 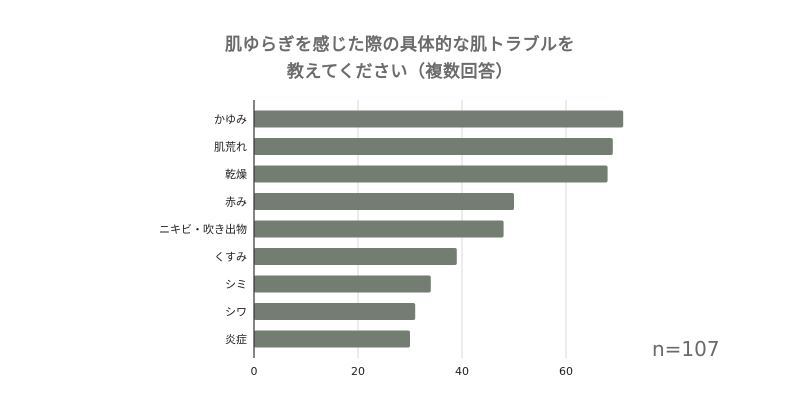 What do you see at coordinates (400, 45) in the screenshot?
I see `chart-title-line-1: 肌ゆらぎを感じた際の具体的な肌トラブルを` at bounding box center [400, 45].